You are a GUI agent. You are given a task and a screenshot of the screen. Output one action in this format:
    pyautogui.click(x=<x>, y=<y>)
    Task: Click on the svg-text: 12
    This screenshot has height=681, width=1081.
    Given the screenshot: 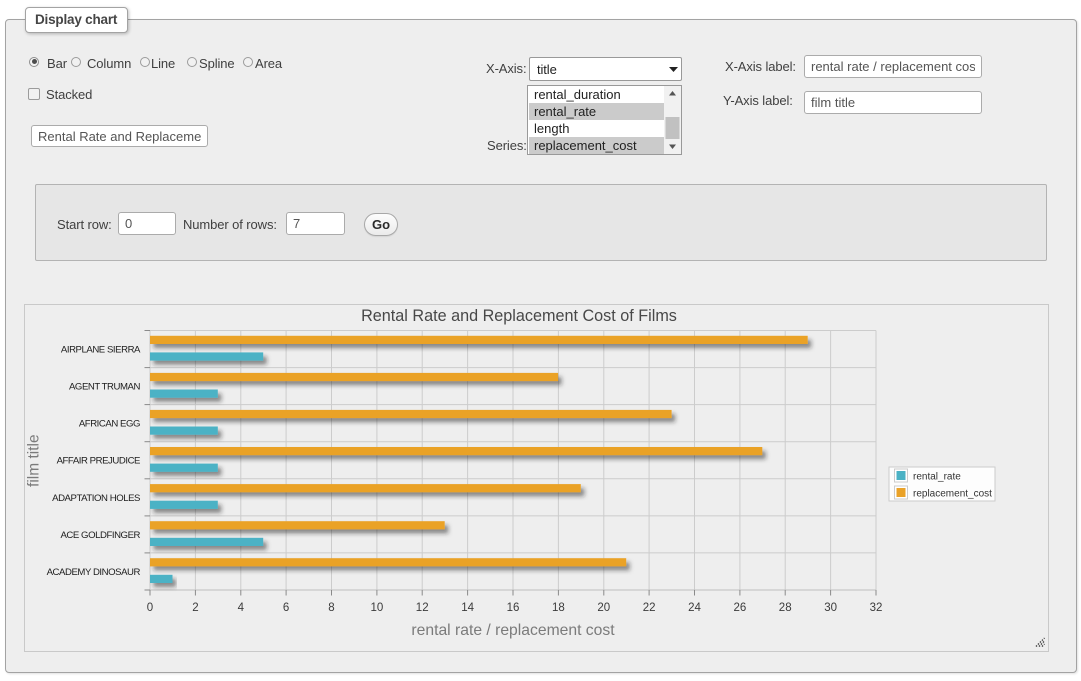 What is the action you would take?
    pyautogui.click(x=422, y=608)
    